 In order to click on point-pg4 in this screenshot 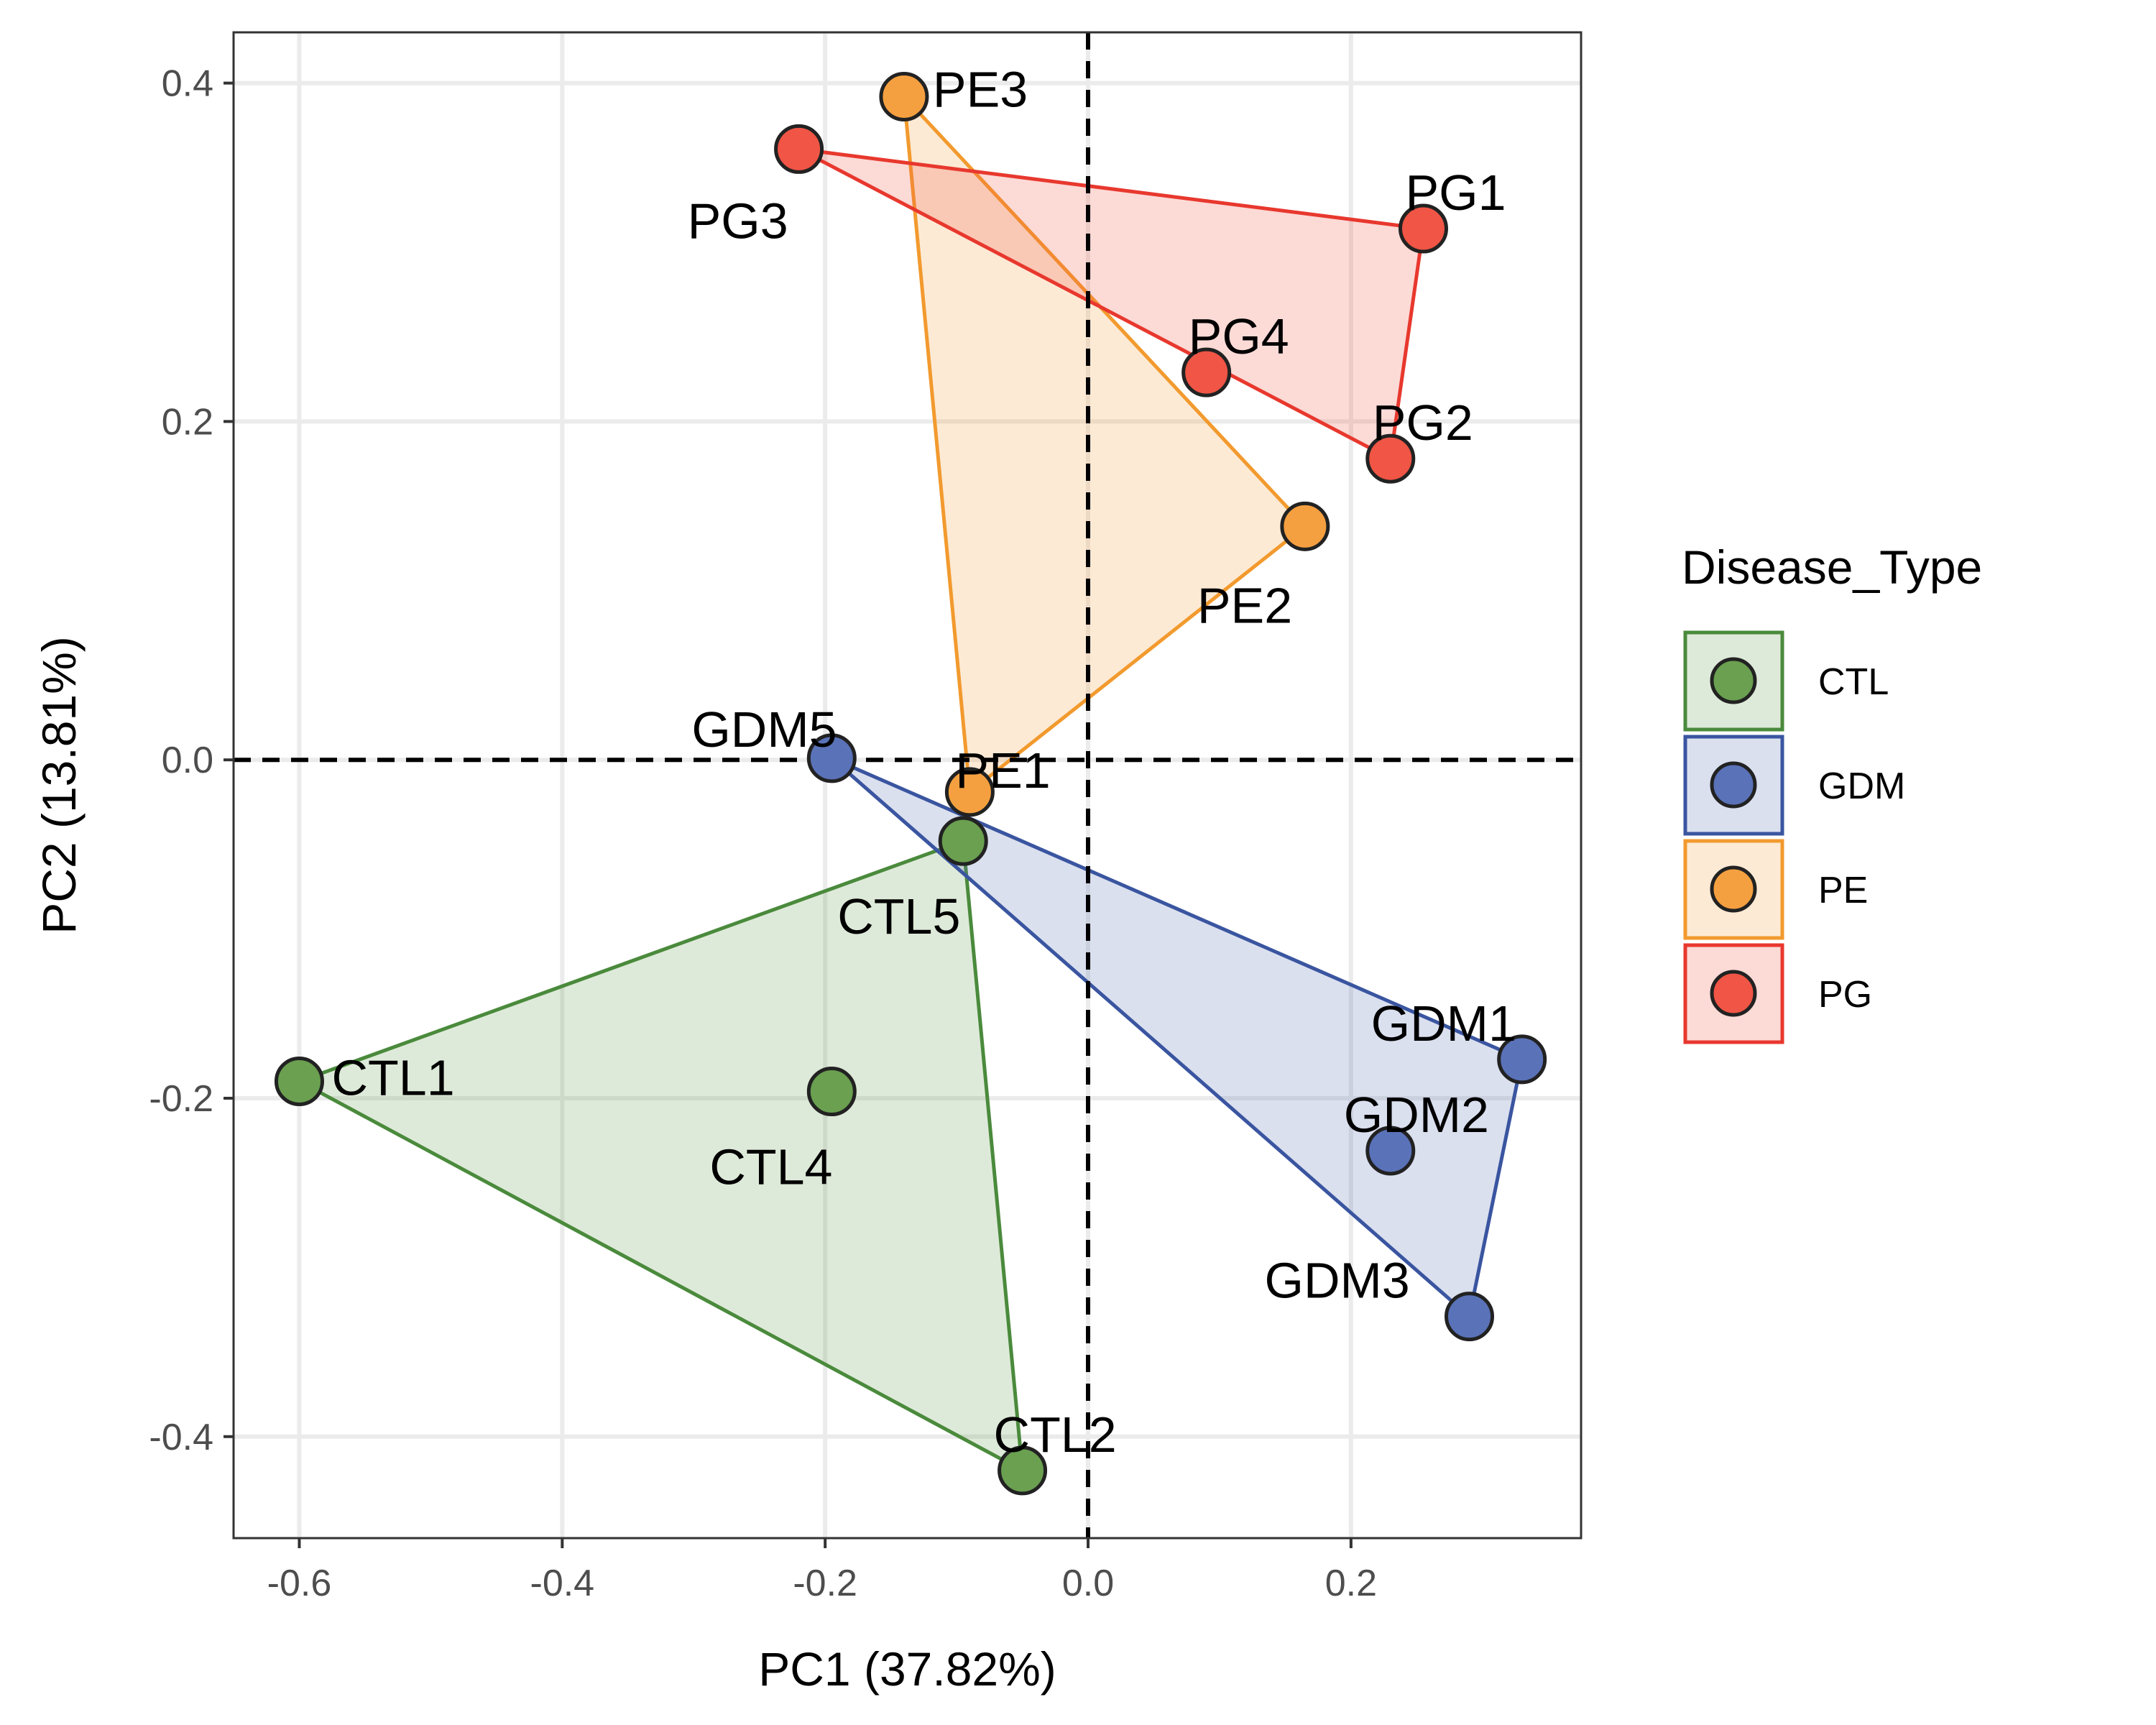, I will do `click(1206, 372)`.